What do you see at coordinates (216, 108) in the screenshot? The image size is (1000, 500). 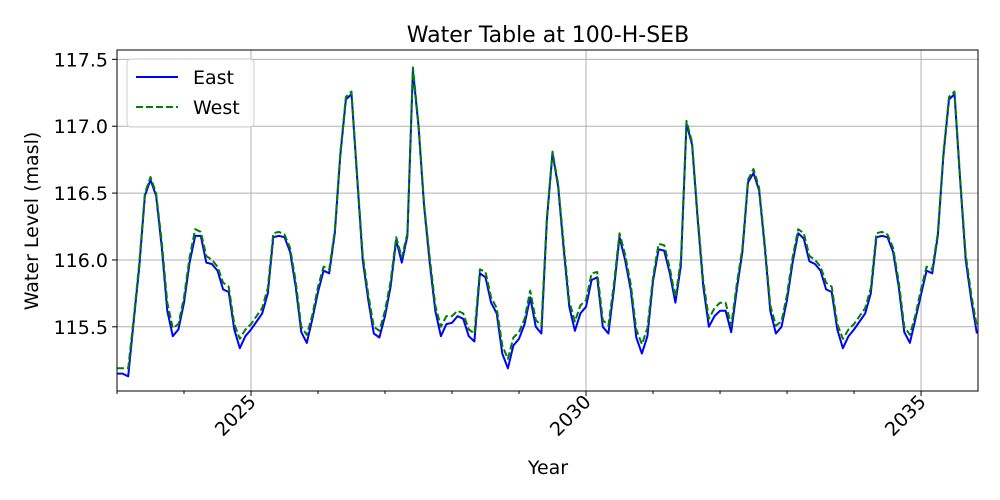 I see `legend-label-west: West` at bounding box center [216, 108].